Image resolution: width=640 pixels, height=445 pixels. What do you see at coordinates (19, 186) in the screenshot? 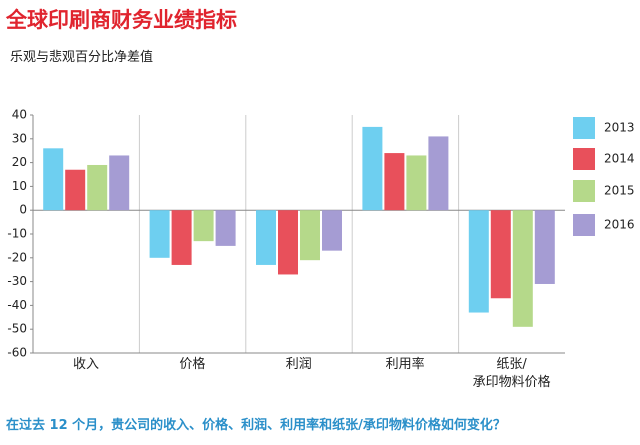
I see `y-tick-label: 10` at bounding box center [19, 186].